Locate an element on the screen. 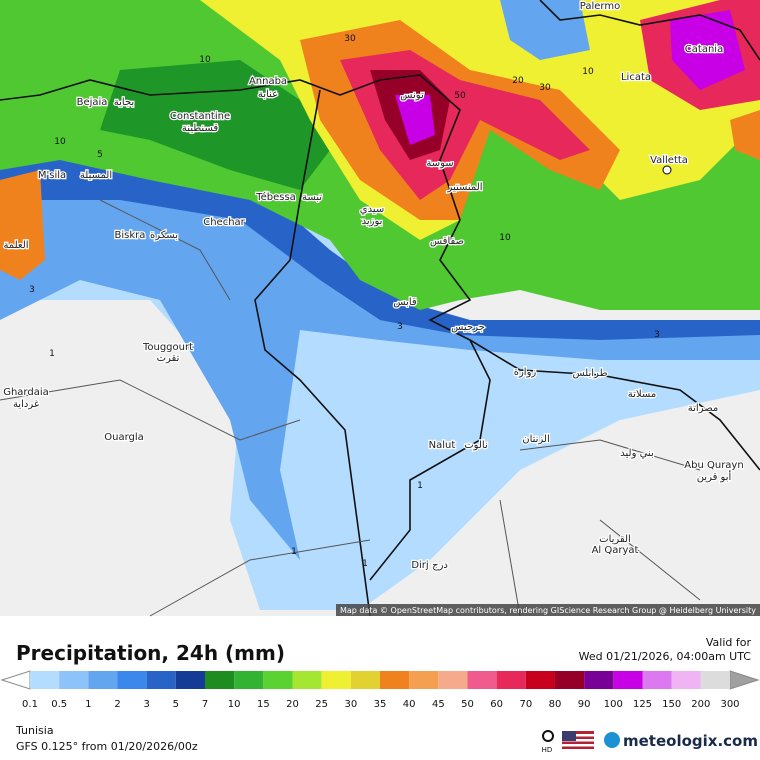 The width and height of the screenshot is (760, 760). legend-tick-label: 1 is located at coordinates (88, 704).